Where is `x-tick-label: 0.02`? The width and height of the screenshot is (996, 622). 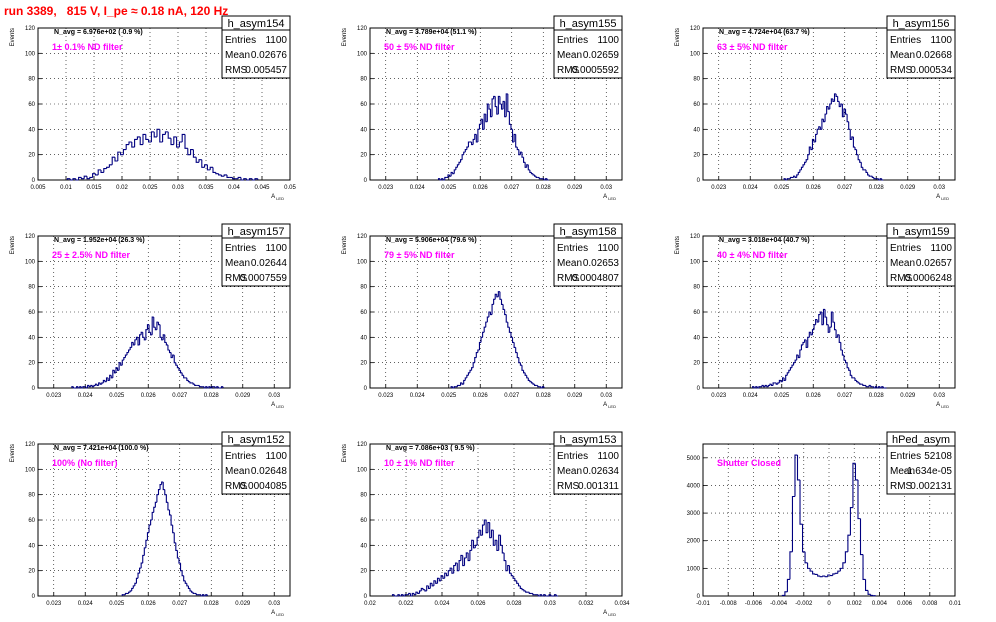 x-tick-label: 0.02 is located at coordinates (122, 188).